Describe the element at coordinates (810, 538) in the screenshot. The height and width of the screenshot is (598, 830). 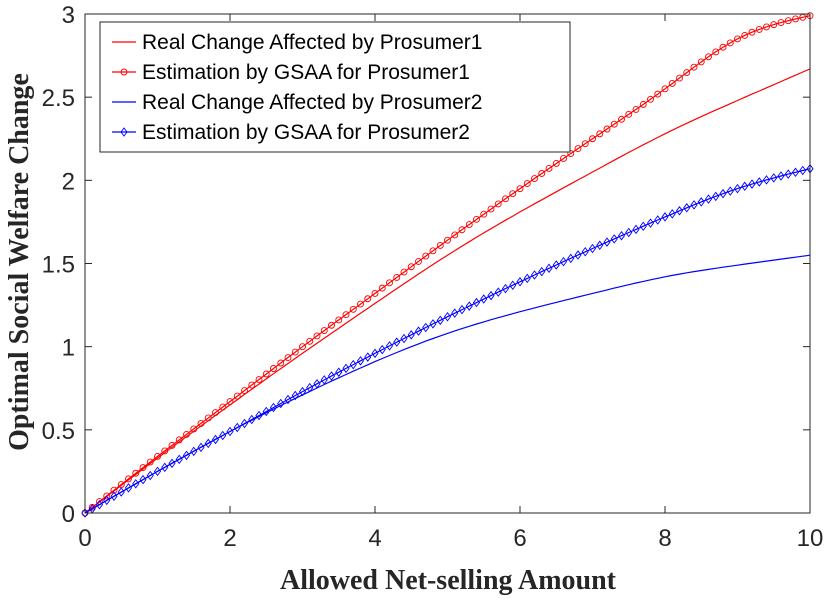
I see `x-tick-label: 10` at that location.